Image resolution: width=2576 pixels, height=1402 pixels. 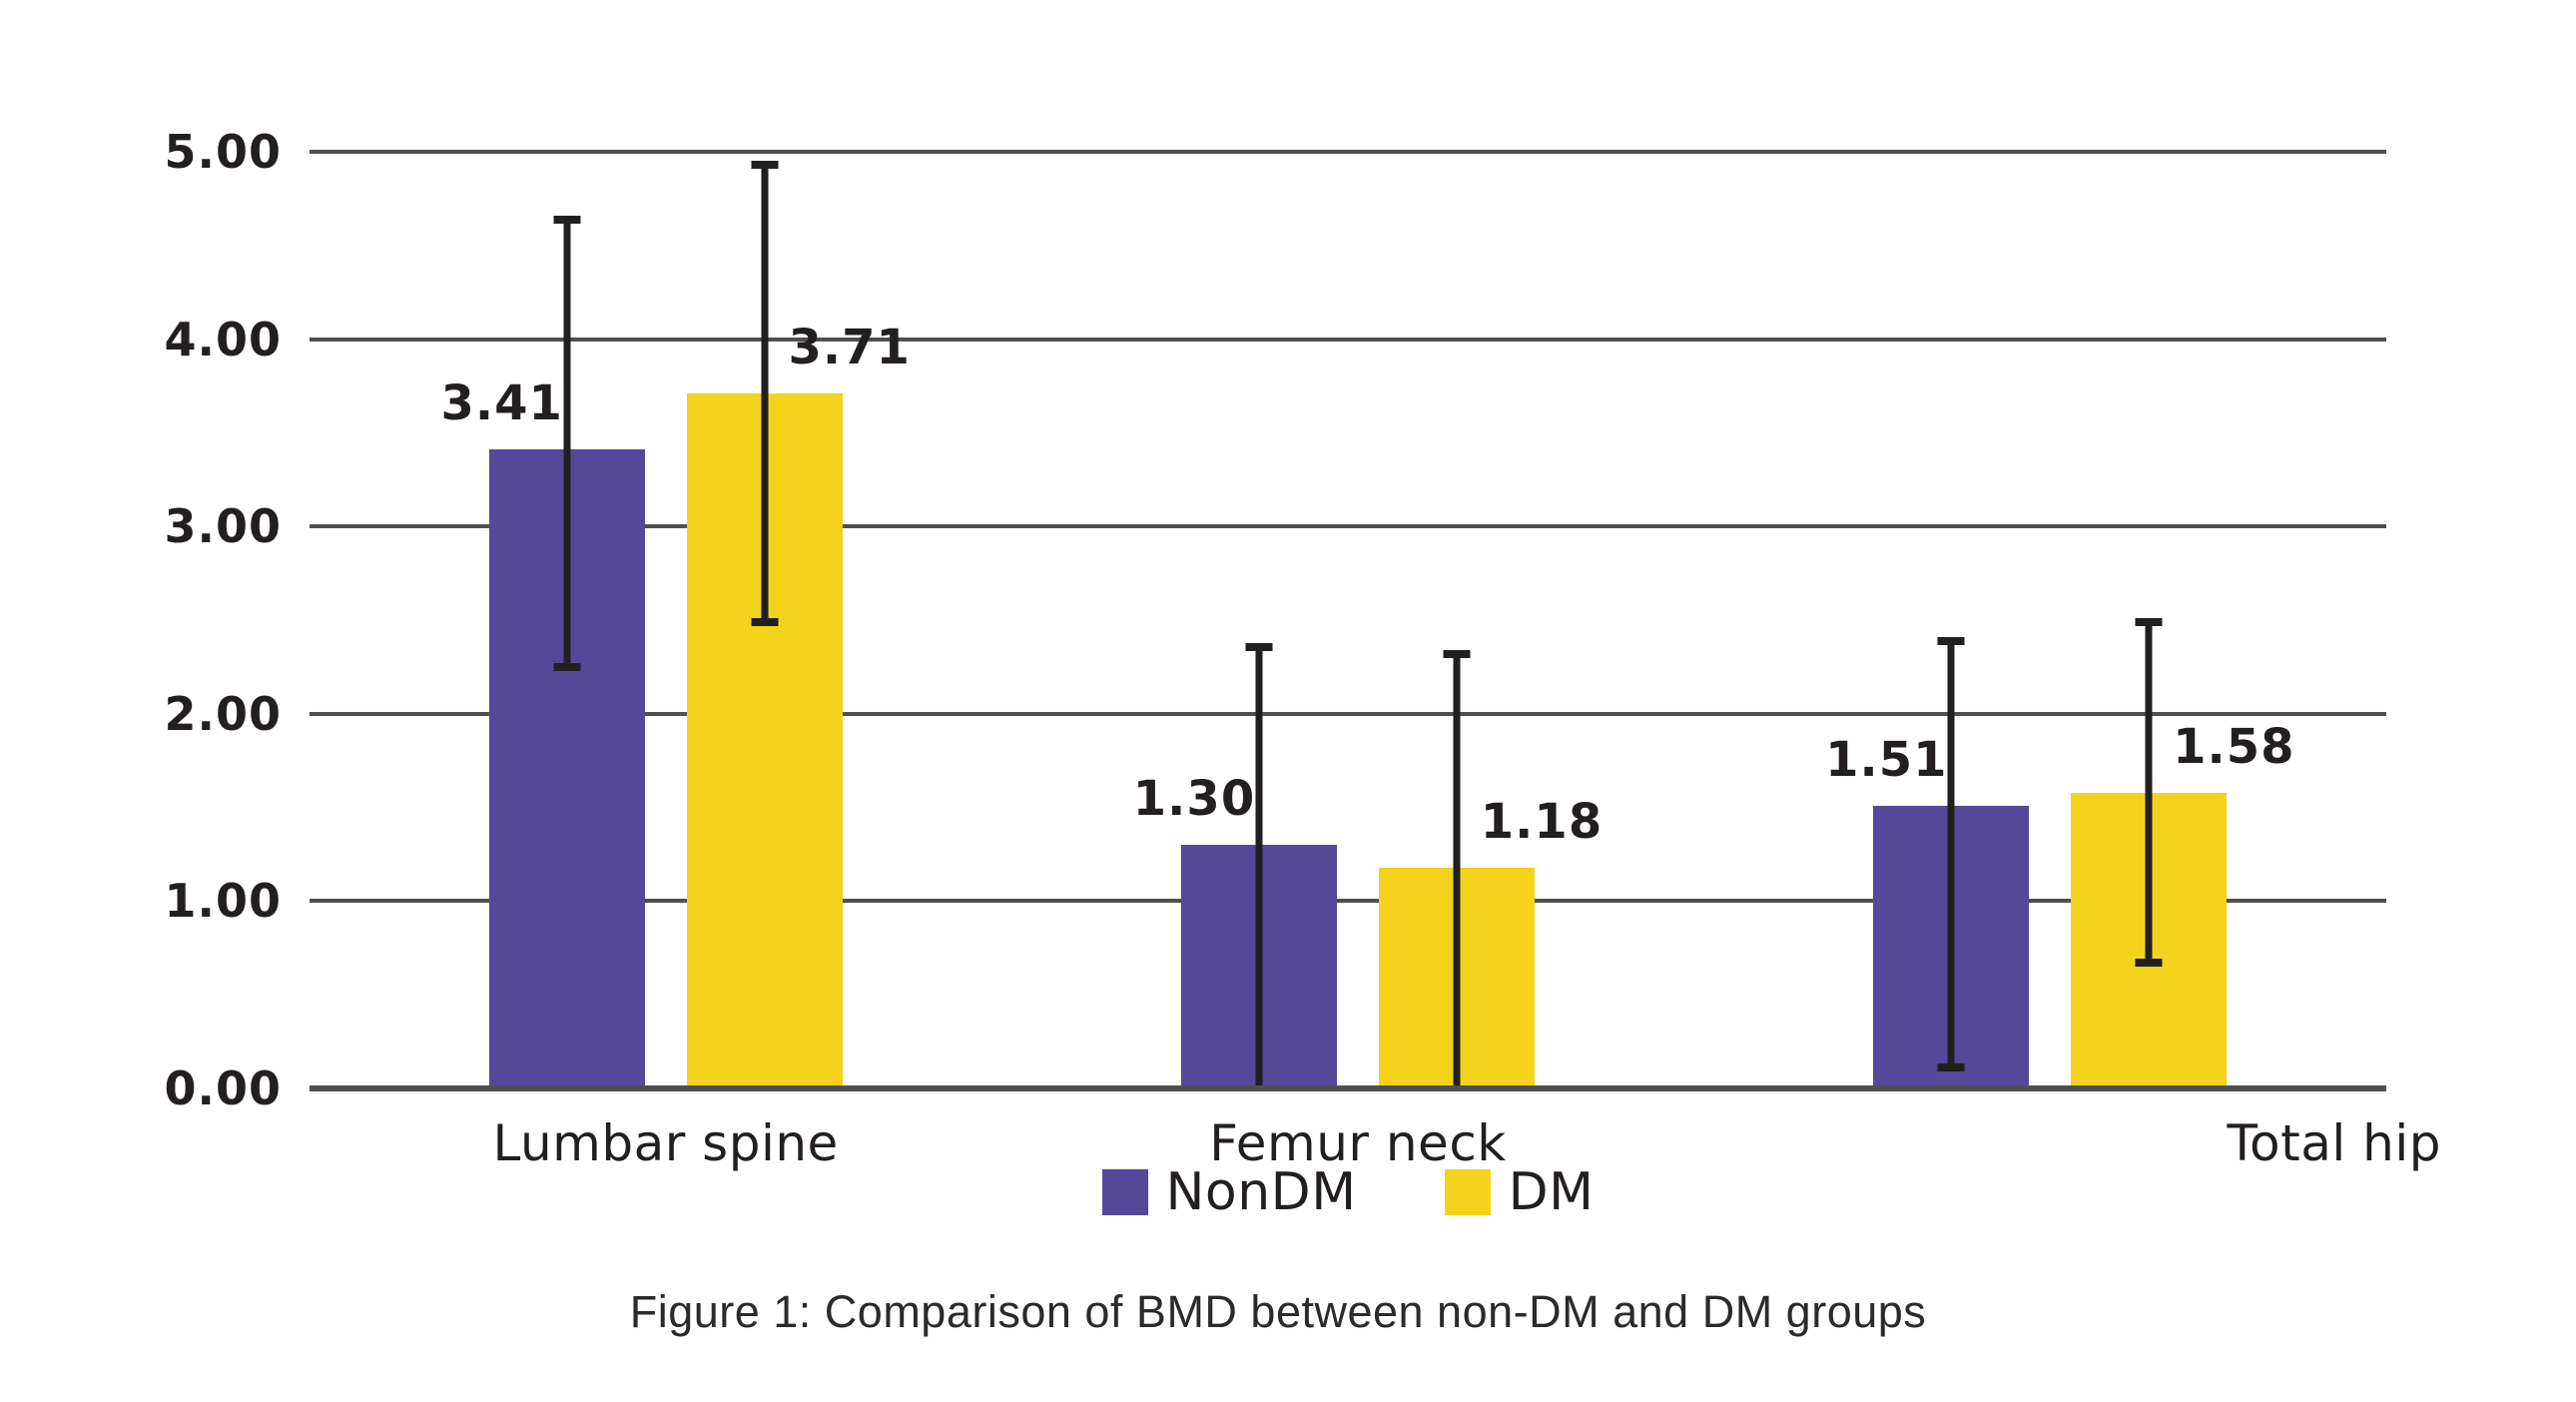 What do you see at coordinates (850, 347) in the screenshot?
I see `value-label-dm-1: 3.71` at bounding box center [850, 347].